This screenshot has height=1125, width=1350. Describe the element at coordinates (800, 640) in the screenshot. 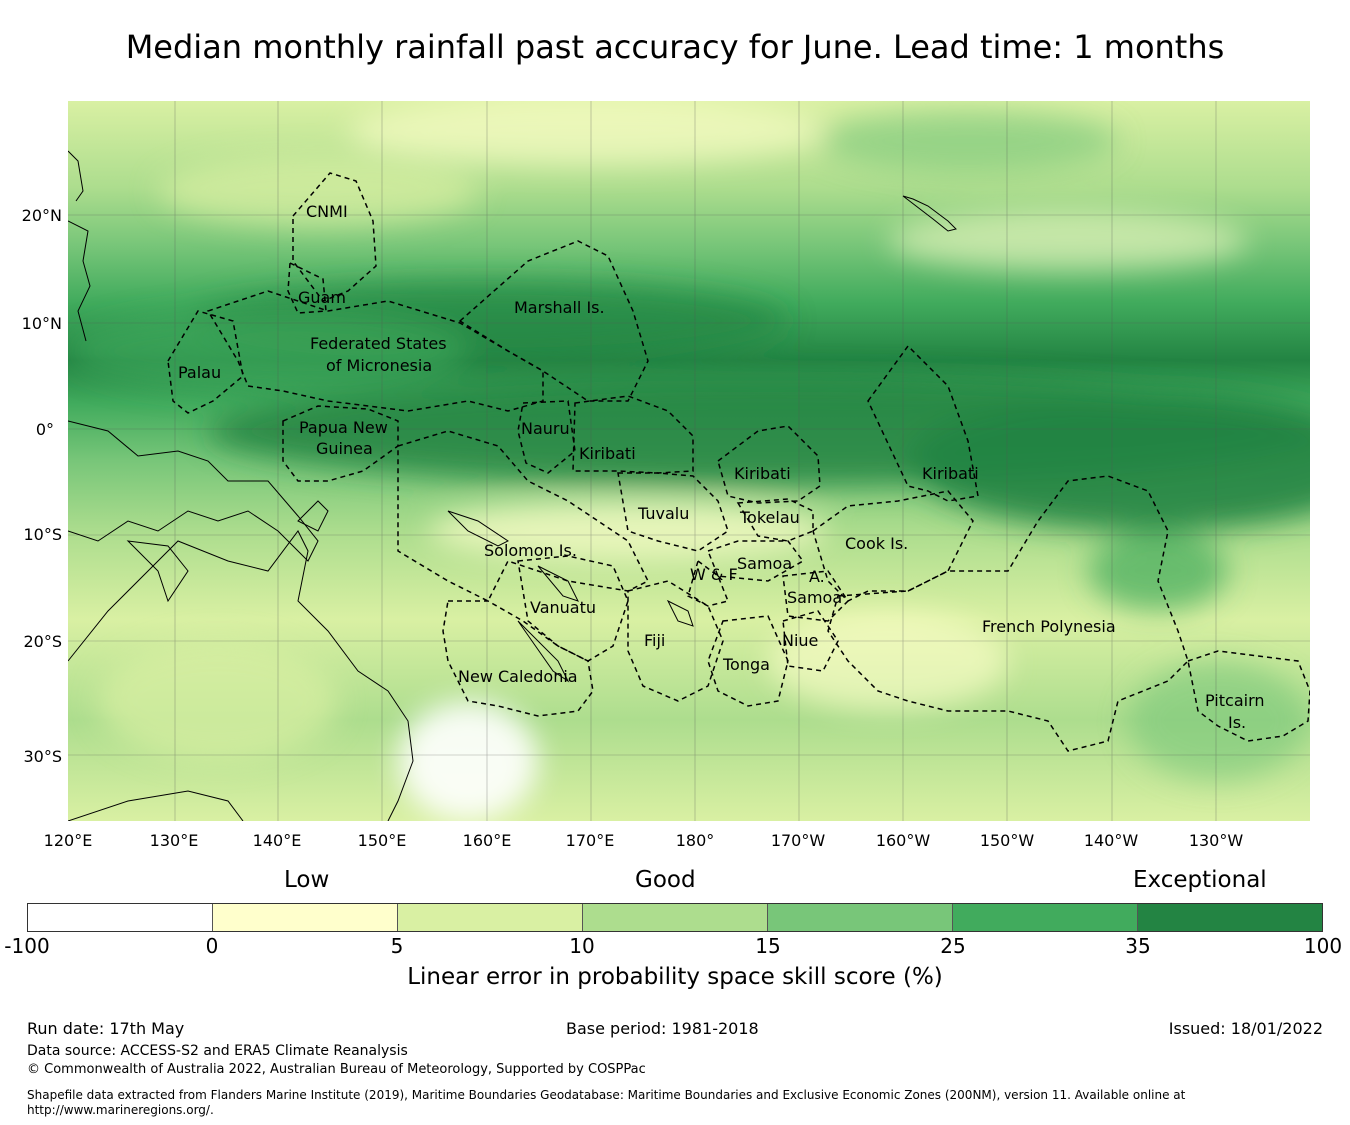

I see `label-niue: Niue` at that location.